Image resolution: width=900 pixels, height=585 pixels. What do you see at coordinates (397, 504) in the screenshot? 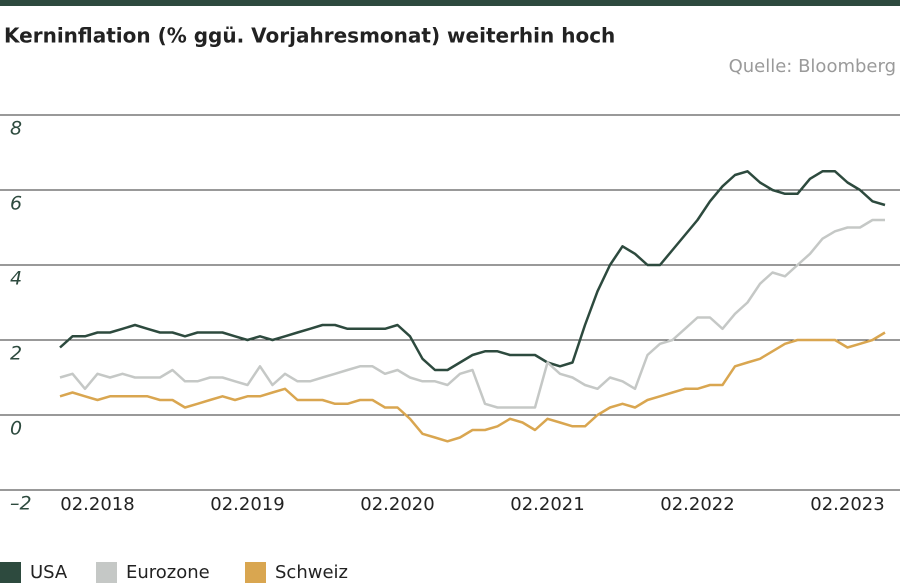
I see `x-tick-label: 02.2020` at bounding box center [397, 504].